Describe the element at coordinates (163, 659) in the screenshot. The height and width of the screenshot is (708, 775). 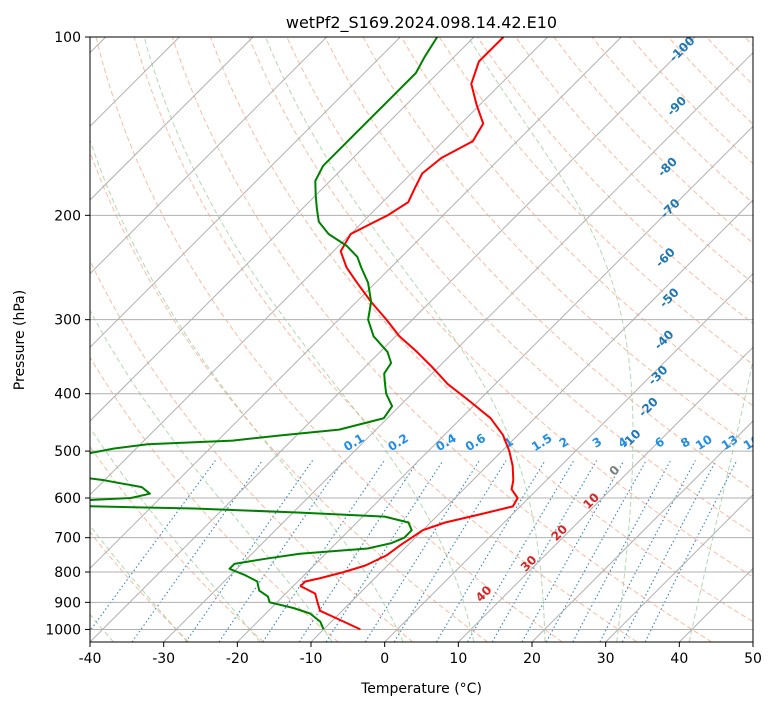
I see `x-tick-label: -30` at that location.